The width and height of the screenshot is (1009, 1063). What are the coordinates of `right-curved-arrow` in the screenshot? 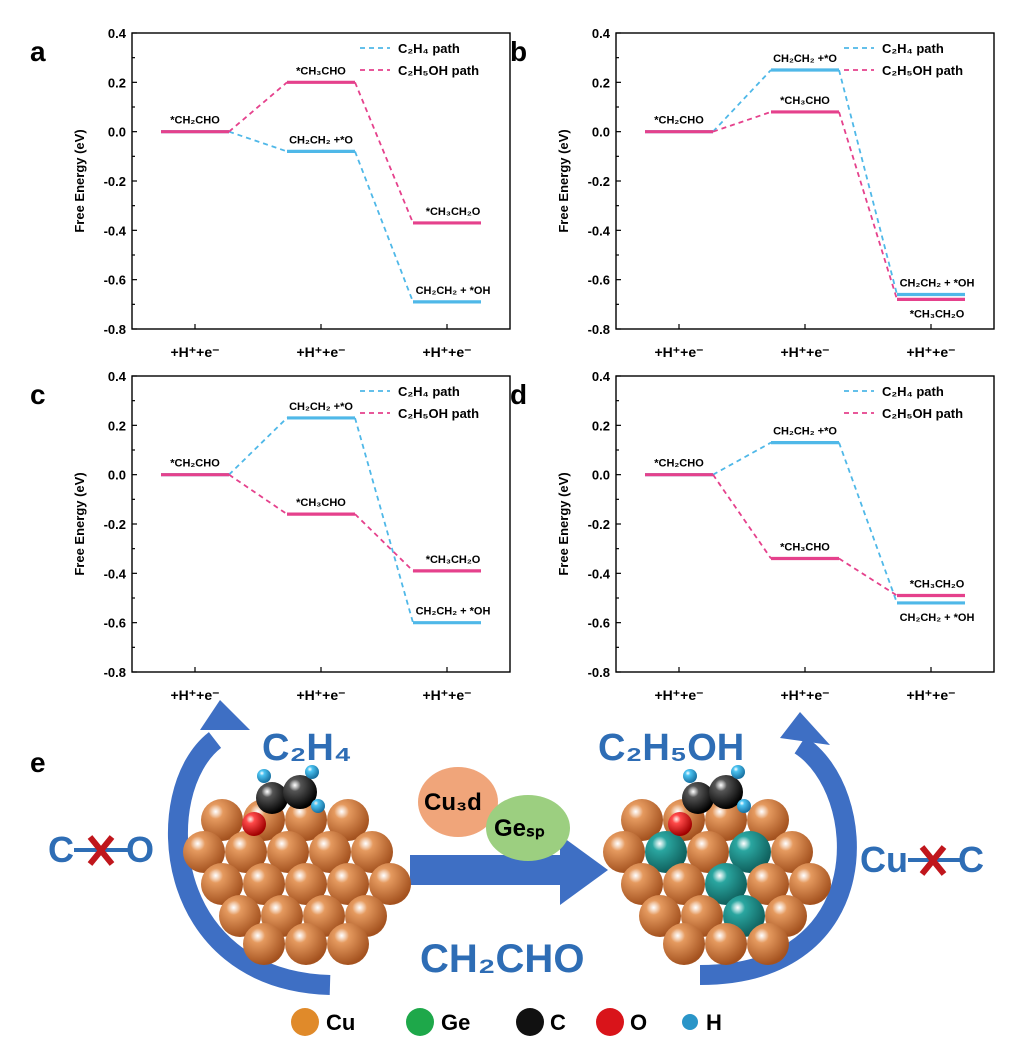 It's located at (778, 860).